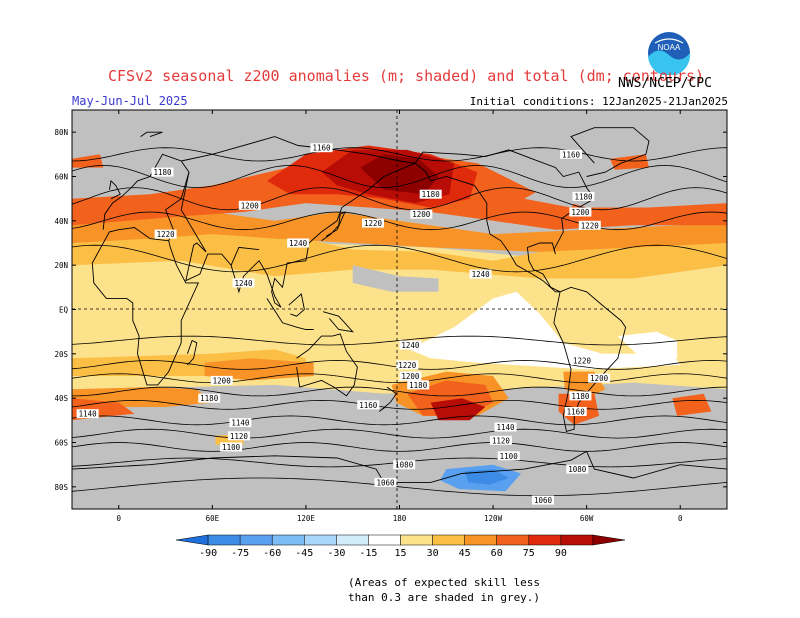 The height and width of the screenshot is (618, 800). Describe the element at coordinates (61, 132) in the screenshot. I see `lat-label: 80N` at that location.